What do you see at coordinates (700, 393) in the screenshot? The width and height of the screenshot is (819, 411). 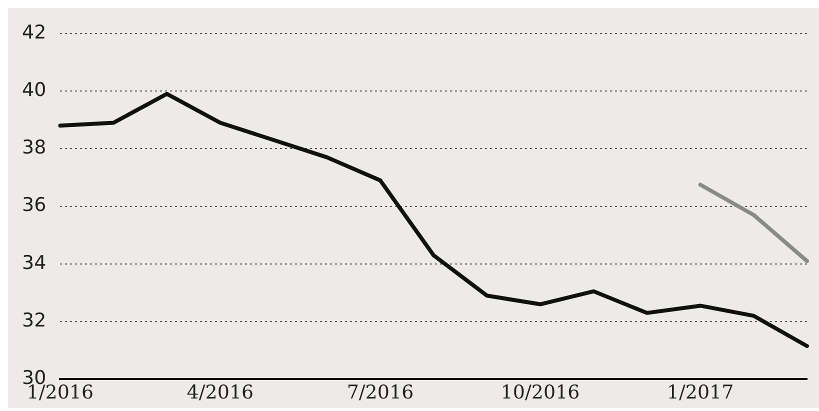 I see `x-tick-label: 1/2017` at bounding box center [700, 393].